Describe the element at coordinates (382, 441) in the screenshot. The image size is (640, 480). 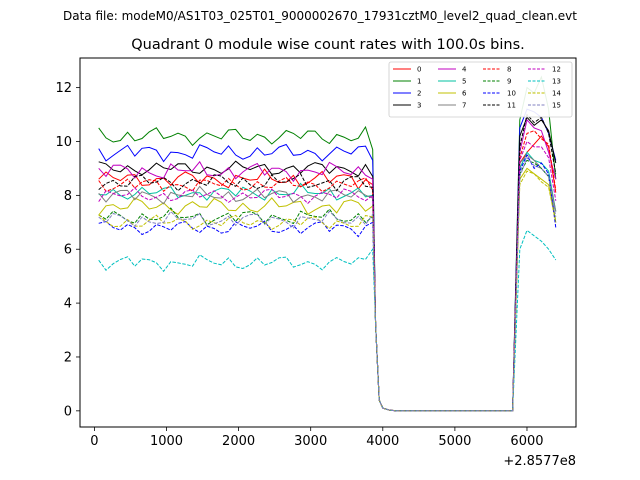
I see `x-tick-label: 4000` at that location.